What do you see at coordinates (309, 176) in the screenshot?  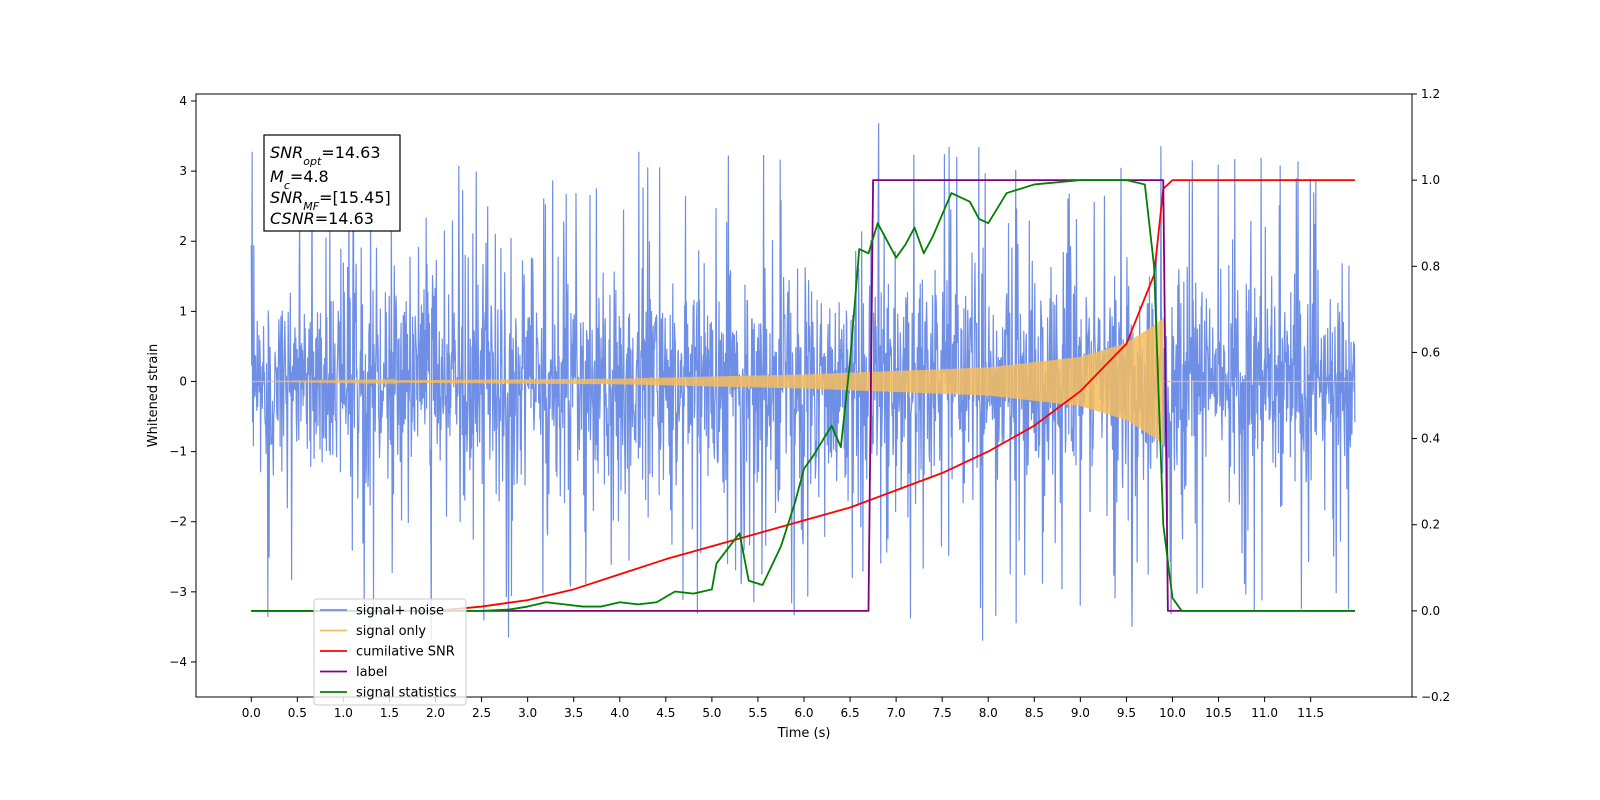 I see `chirp-mass-value: =4.8` at bounding box center [309, 176].